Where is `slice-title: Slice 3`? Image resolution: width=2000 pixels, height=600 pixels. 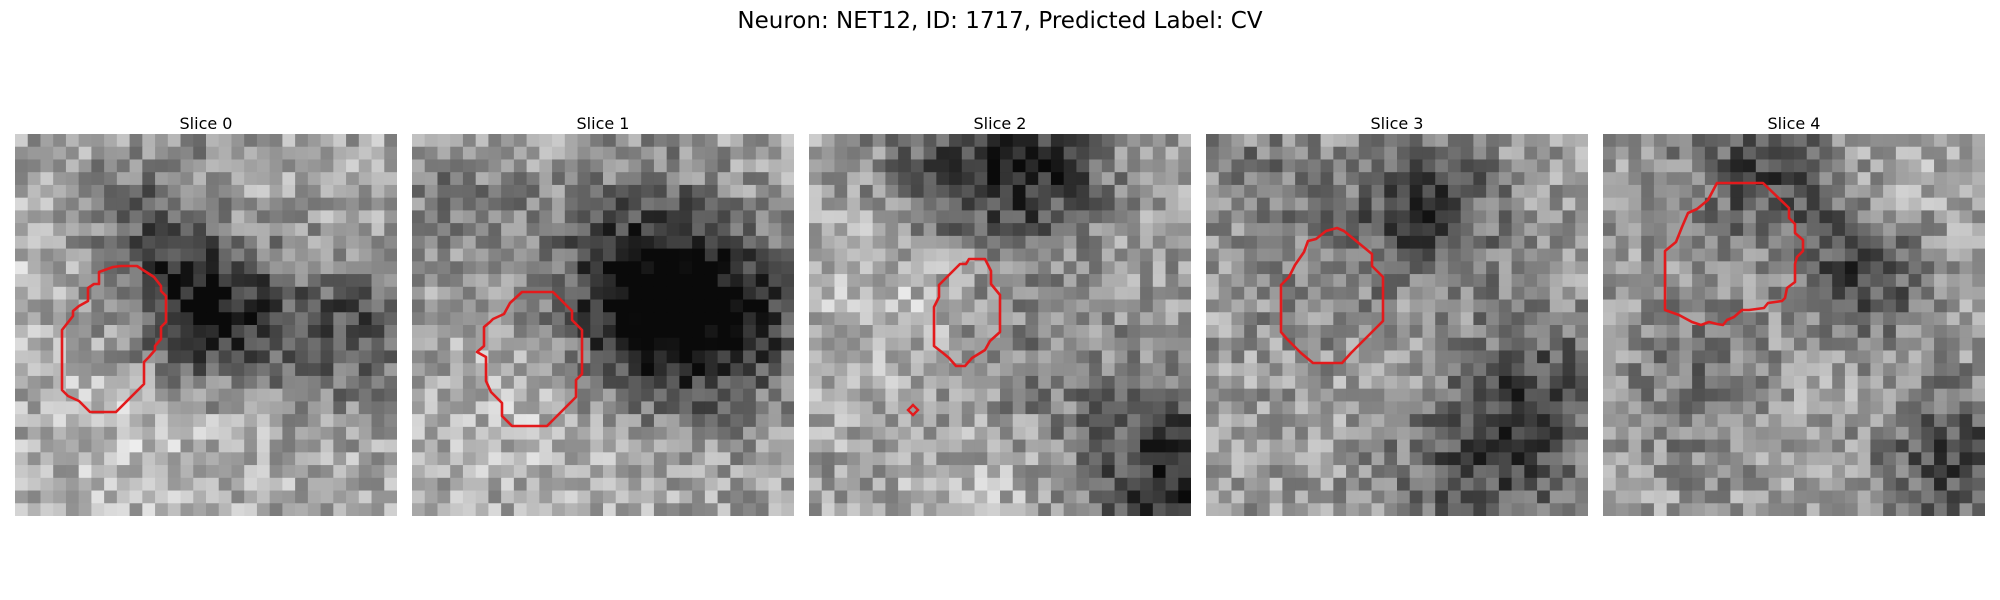
slice-title: Slice 3 is located at coordinates (1397, 123).